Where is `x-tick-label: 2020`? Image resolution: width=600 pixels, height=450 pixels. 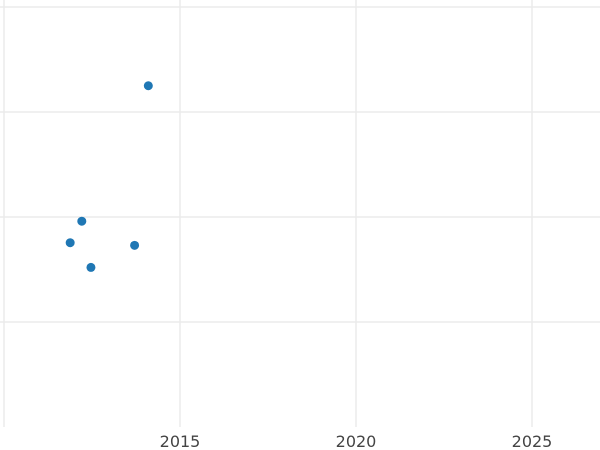
x-tick-label: 2020 is located at coordinates (356, 441).